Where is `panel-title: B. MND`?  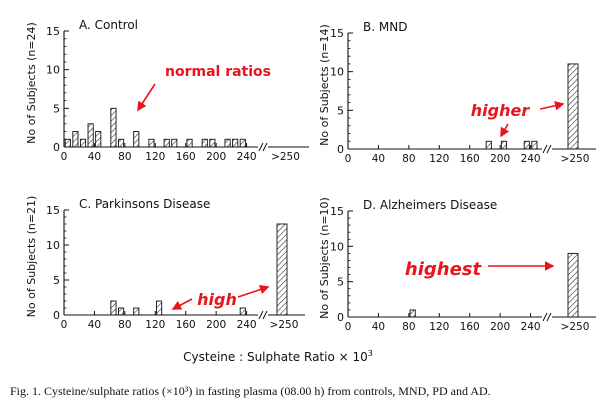
panel-title: B. MND is located at coordinates (385, 27).